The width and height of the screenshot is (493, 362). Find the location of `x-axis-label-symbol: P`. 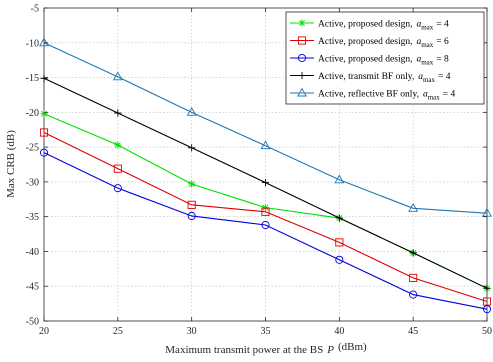

x-axis-label-symbol: P is located at coordinates (330, 350).